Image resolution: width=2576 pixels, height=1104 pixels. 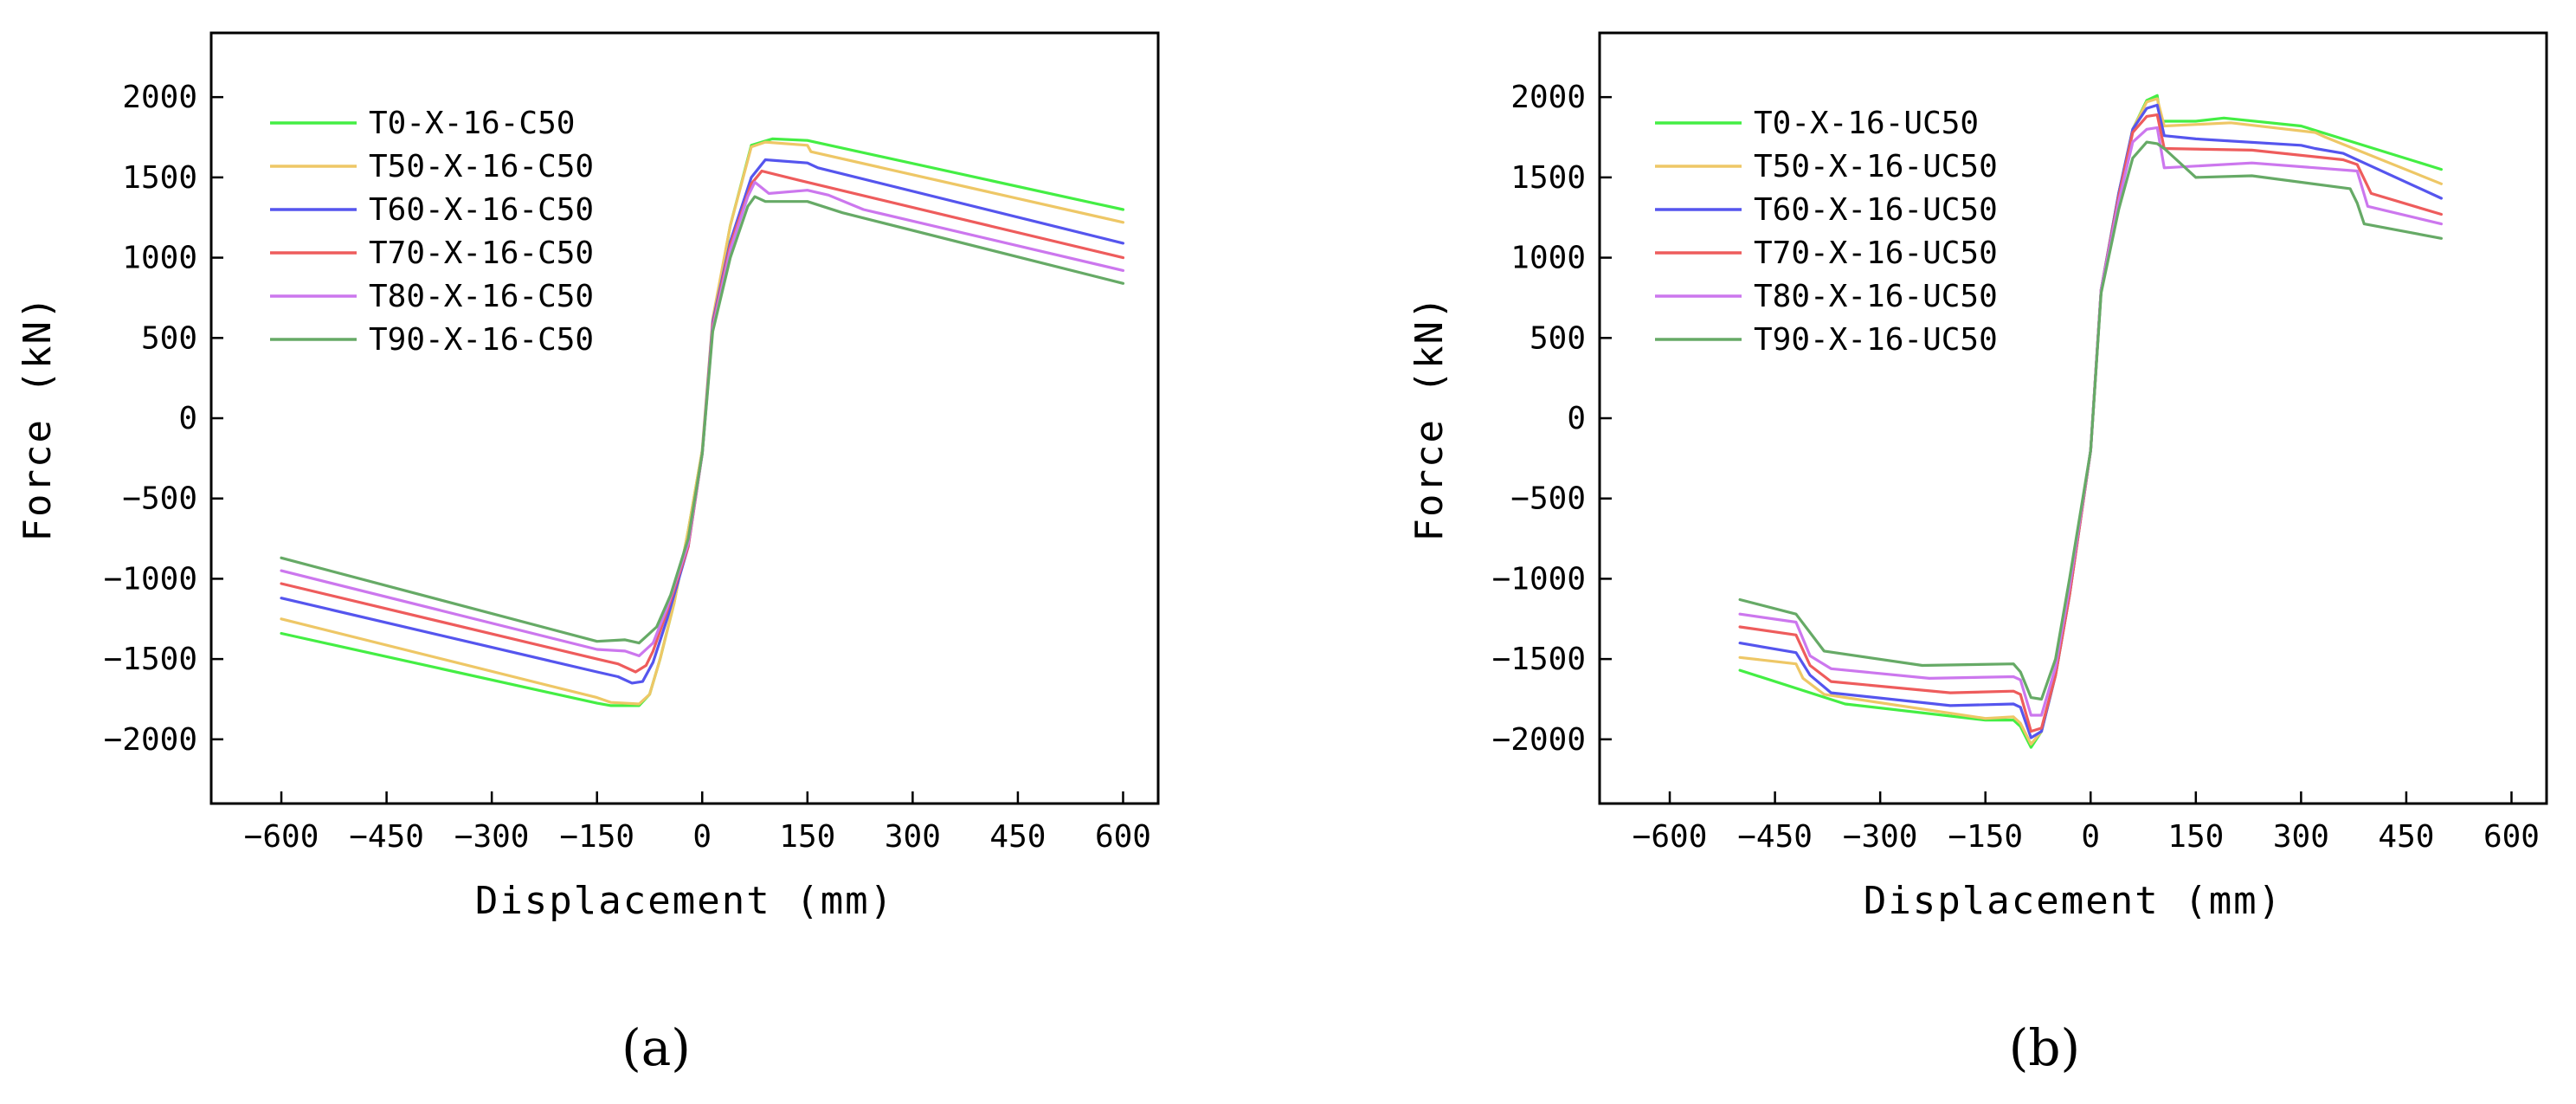 I want to click on legend-label: T60-X-16-UC50, so click(x=1876, y=210).